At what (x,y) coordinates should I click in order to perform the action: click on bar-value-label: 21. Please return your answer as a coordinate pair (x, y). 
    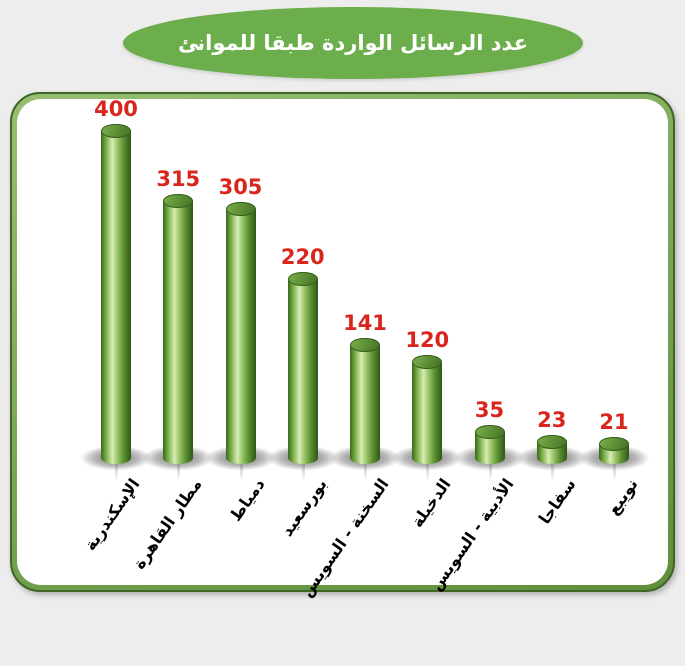
    Looking at the image, I should click on (614, 422).